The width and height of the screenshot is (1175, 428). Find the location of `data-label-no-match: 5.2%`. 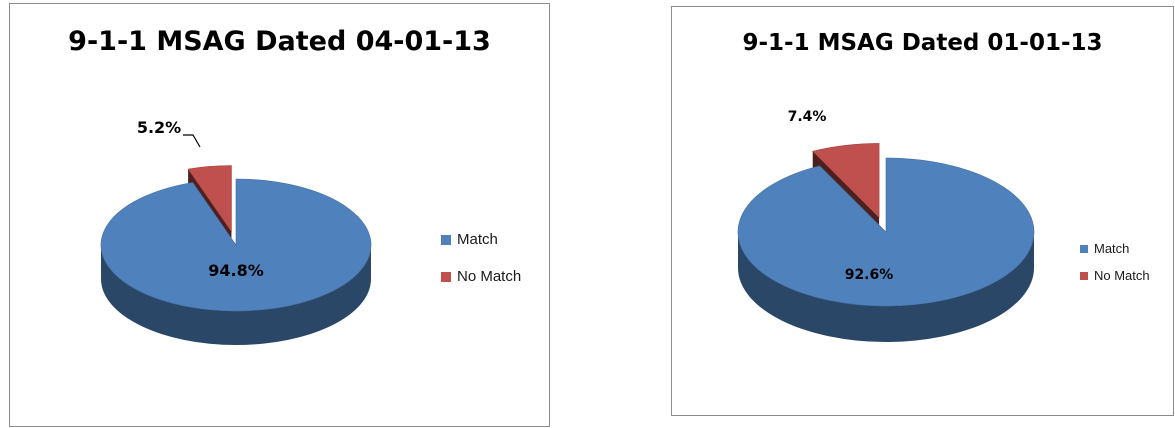

data-label-no-match: 5.2% is located at coordinates (159, 127).